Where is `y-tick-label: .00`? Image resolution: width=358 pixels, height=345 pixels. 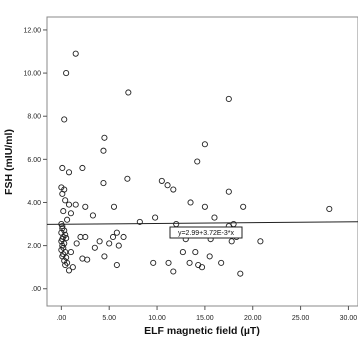 y-tick-label: .00 is located at coordinates (36, 289).